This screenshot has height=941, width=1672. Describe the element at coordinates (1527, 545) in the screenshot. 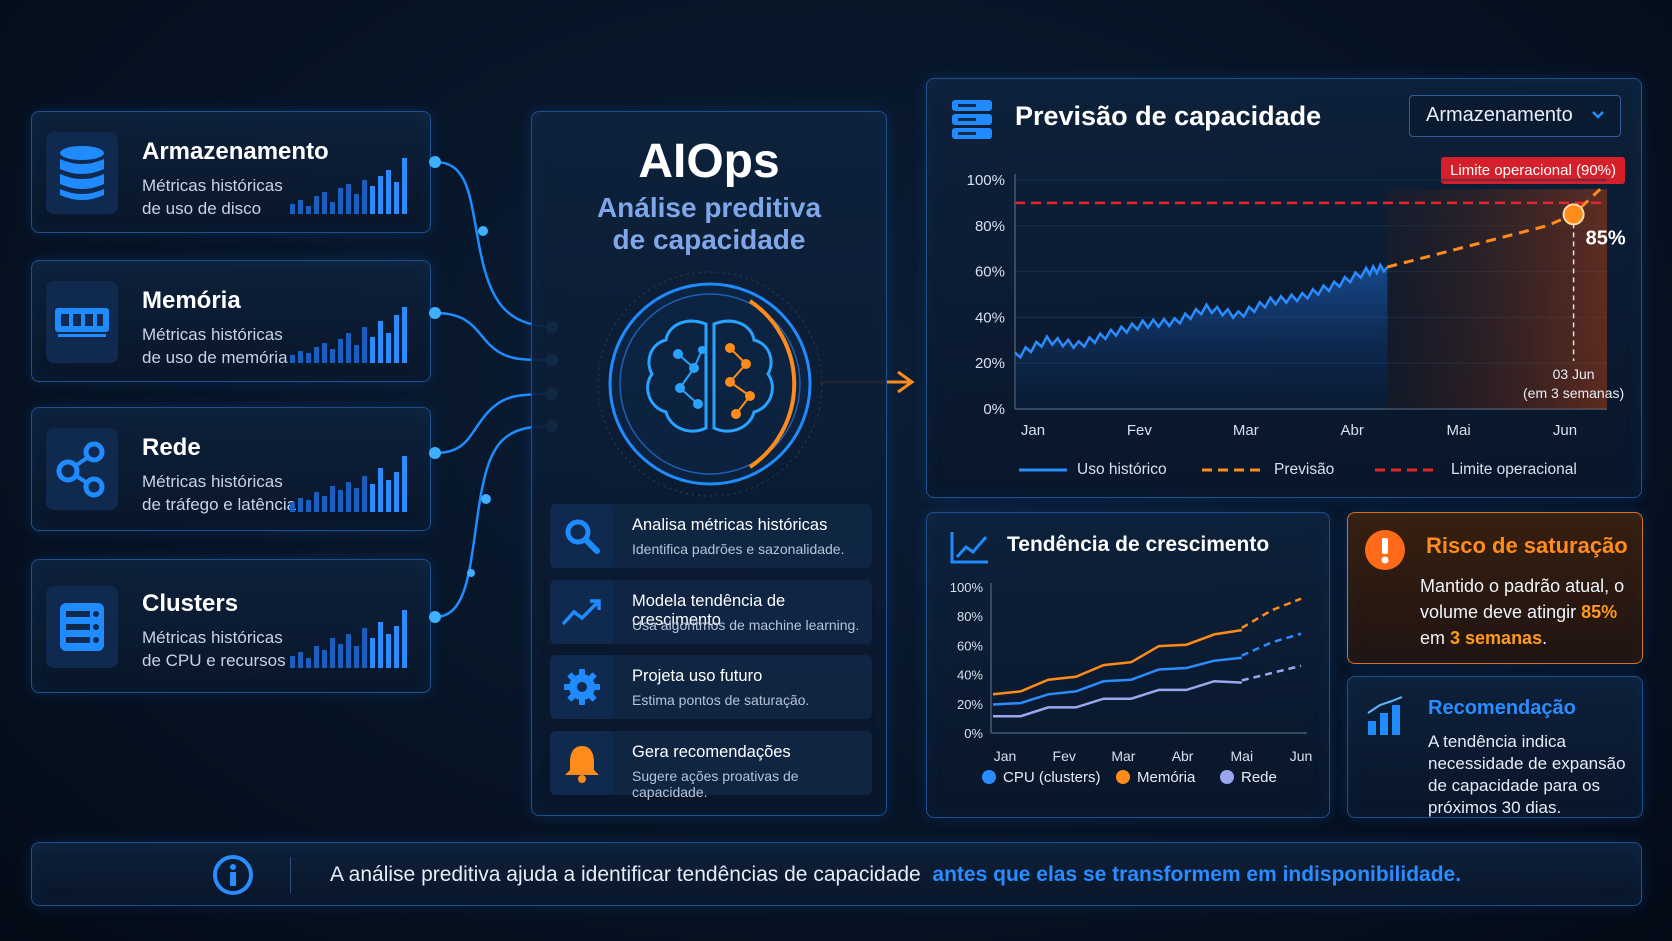

I see `risk-title: Risco de saturação` at that location.